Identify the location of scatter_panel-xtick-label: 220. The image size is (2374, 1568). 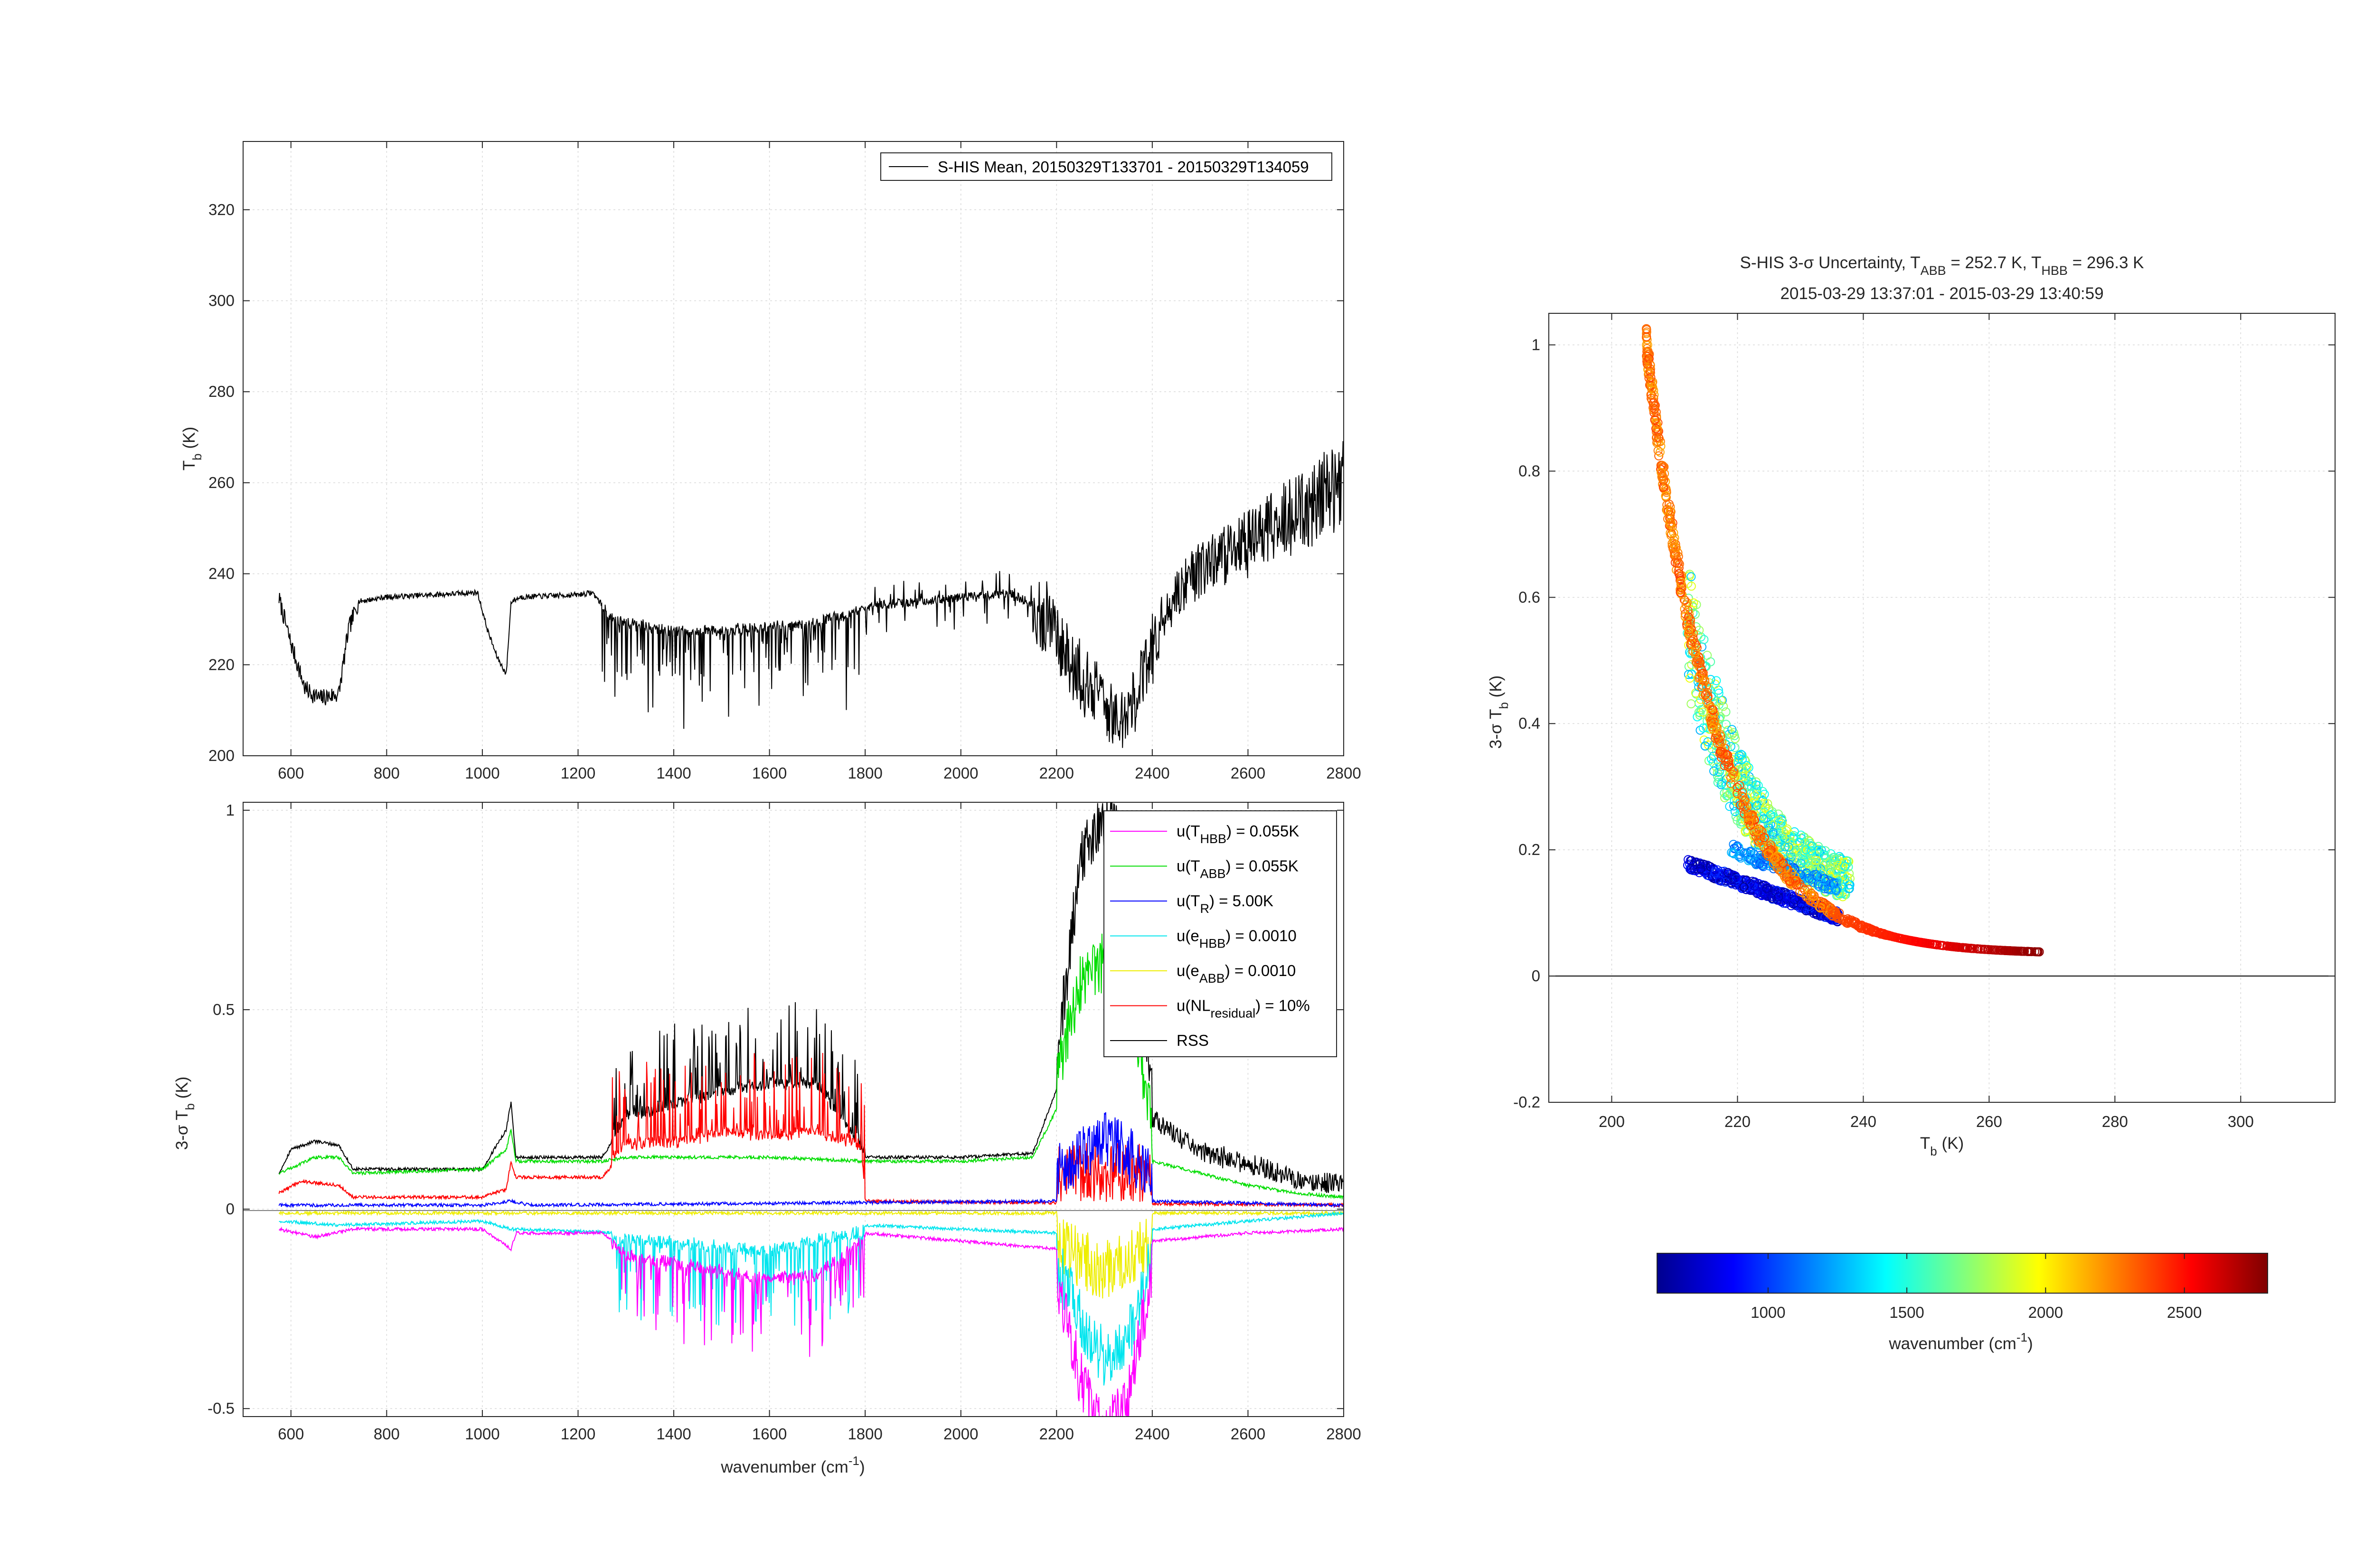
(1737, 1122).